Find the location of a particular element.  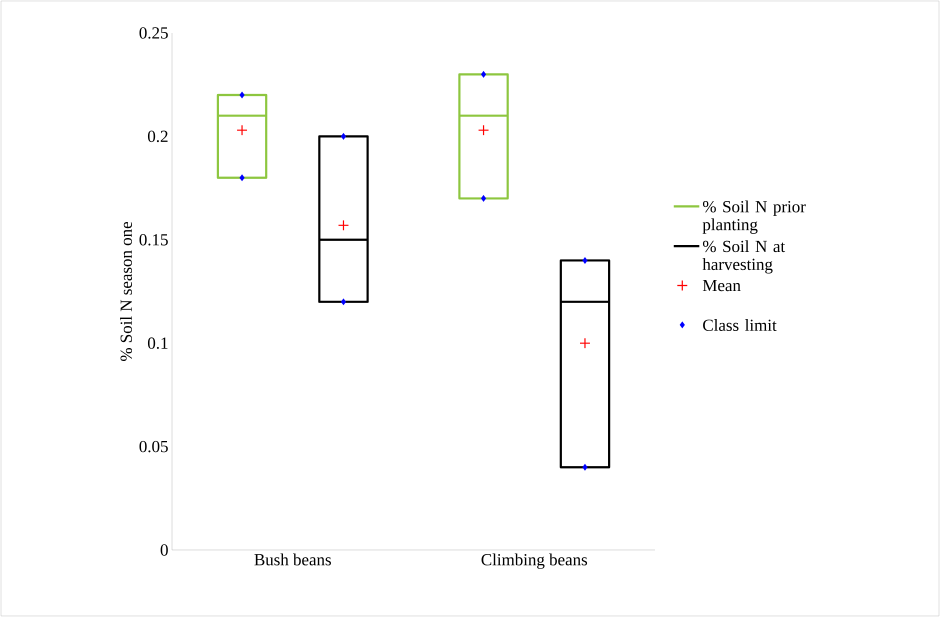

y-tick-label: 0.15 is located at coordinates (153, 240).